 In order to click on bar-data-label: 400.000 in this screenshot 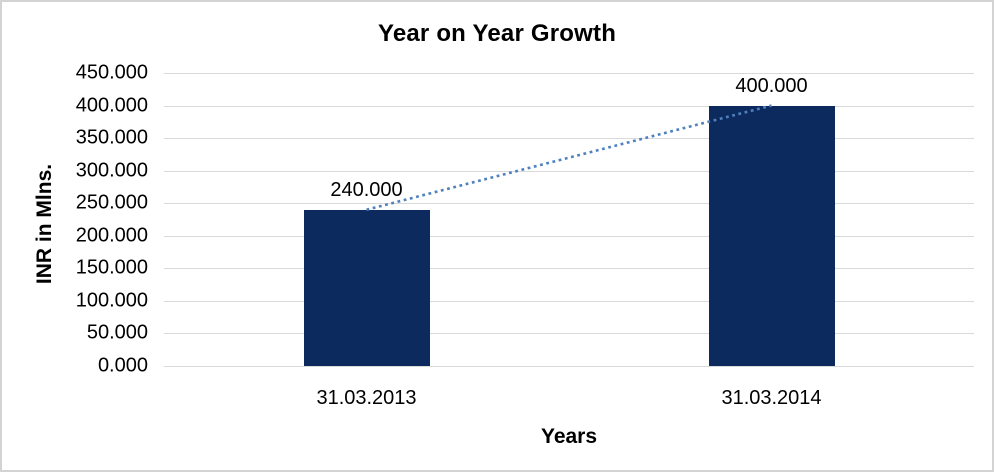, I will do `click(771, 85)`.